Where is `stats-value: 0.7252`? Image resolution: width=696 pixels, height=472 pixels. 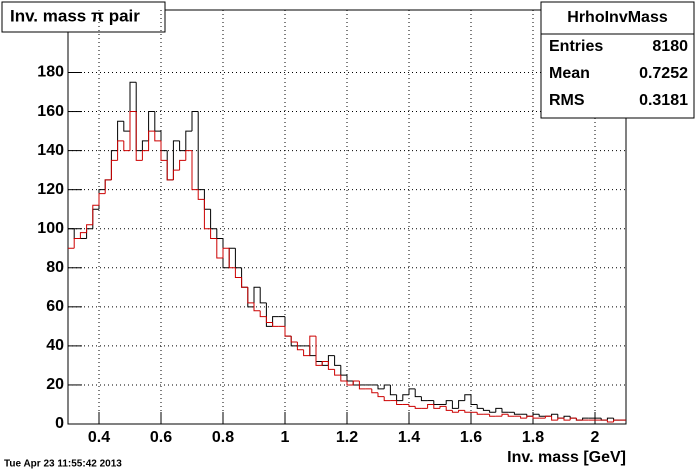 stats-value: 0.7252 is located at coordinates (663, 73).